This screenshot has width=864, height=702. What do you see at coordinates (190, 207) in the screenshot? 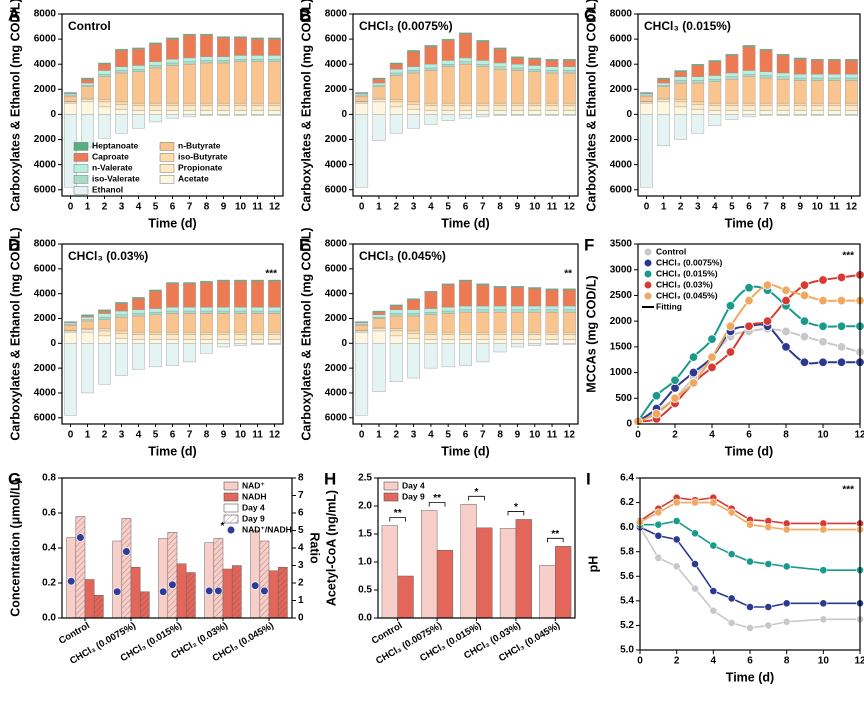
I see `x-tick-label: 7` at bounding box center [190, 207].